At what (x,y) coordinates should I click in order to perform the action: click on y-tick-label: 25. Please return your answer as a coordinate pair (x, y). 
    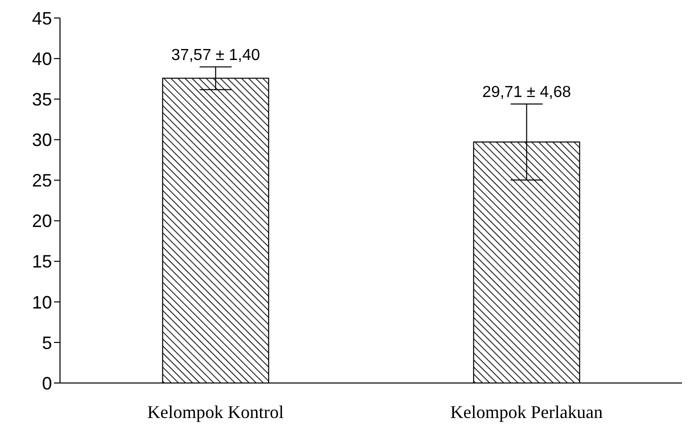
    Looking at the image, I should click on (42, 180).